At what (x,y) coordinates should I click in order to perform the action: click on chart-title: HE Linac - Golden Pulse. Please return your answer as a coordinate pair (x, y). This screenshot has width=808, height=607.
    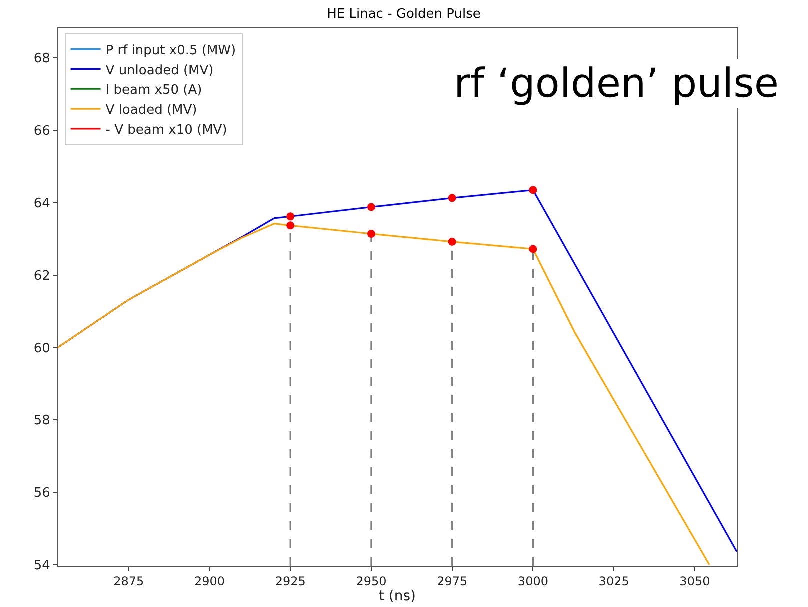
    Looking at the image, I should click on (404, 14).